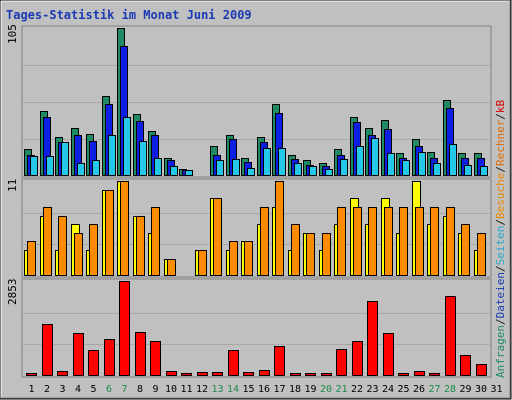 This screenshot has height=400, width=512. What do you see at coordinates (140, 389) in the screenshot?
I see `x-tick-label-8: 8` at bounding box center [140, 389].